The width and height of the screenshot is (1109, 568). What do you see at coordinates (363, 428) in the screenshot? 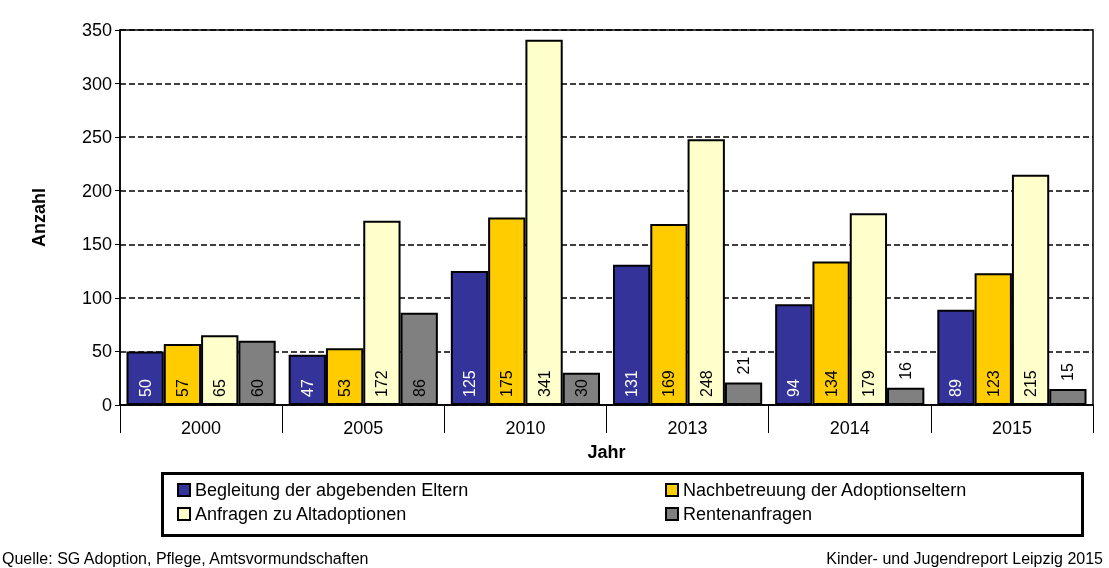
I see `x-tick-label: 2005` at bounding box center [363, 428].